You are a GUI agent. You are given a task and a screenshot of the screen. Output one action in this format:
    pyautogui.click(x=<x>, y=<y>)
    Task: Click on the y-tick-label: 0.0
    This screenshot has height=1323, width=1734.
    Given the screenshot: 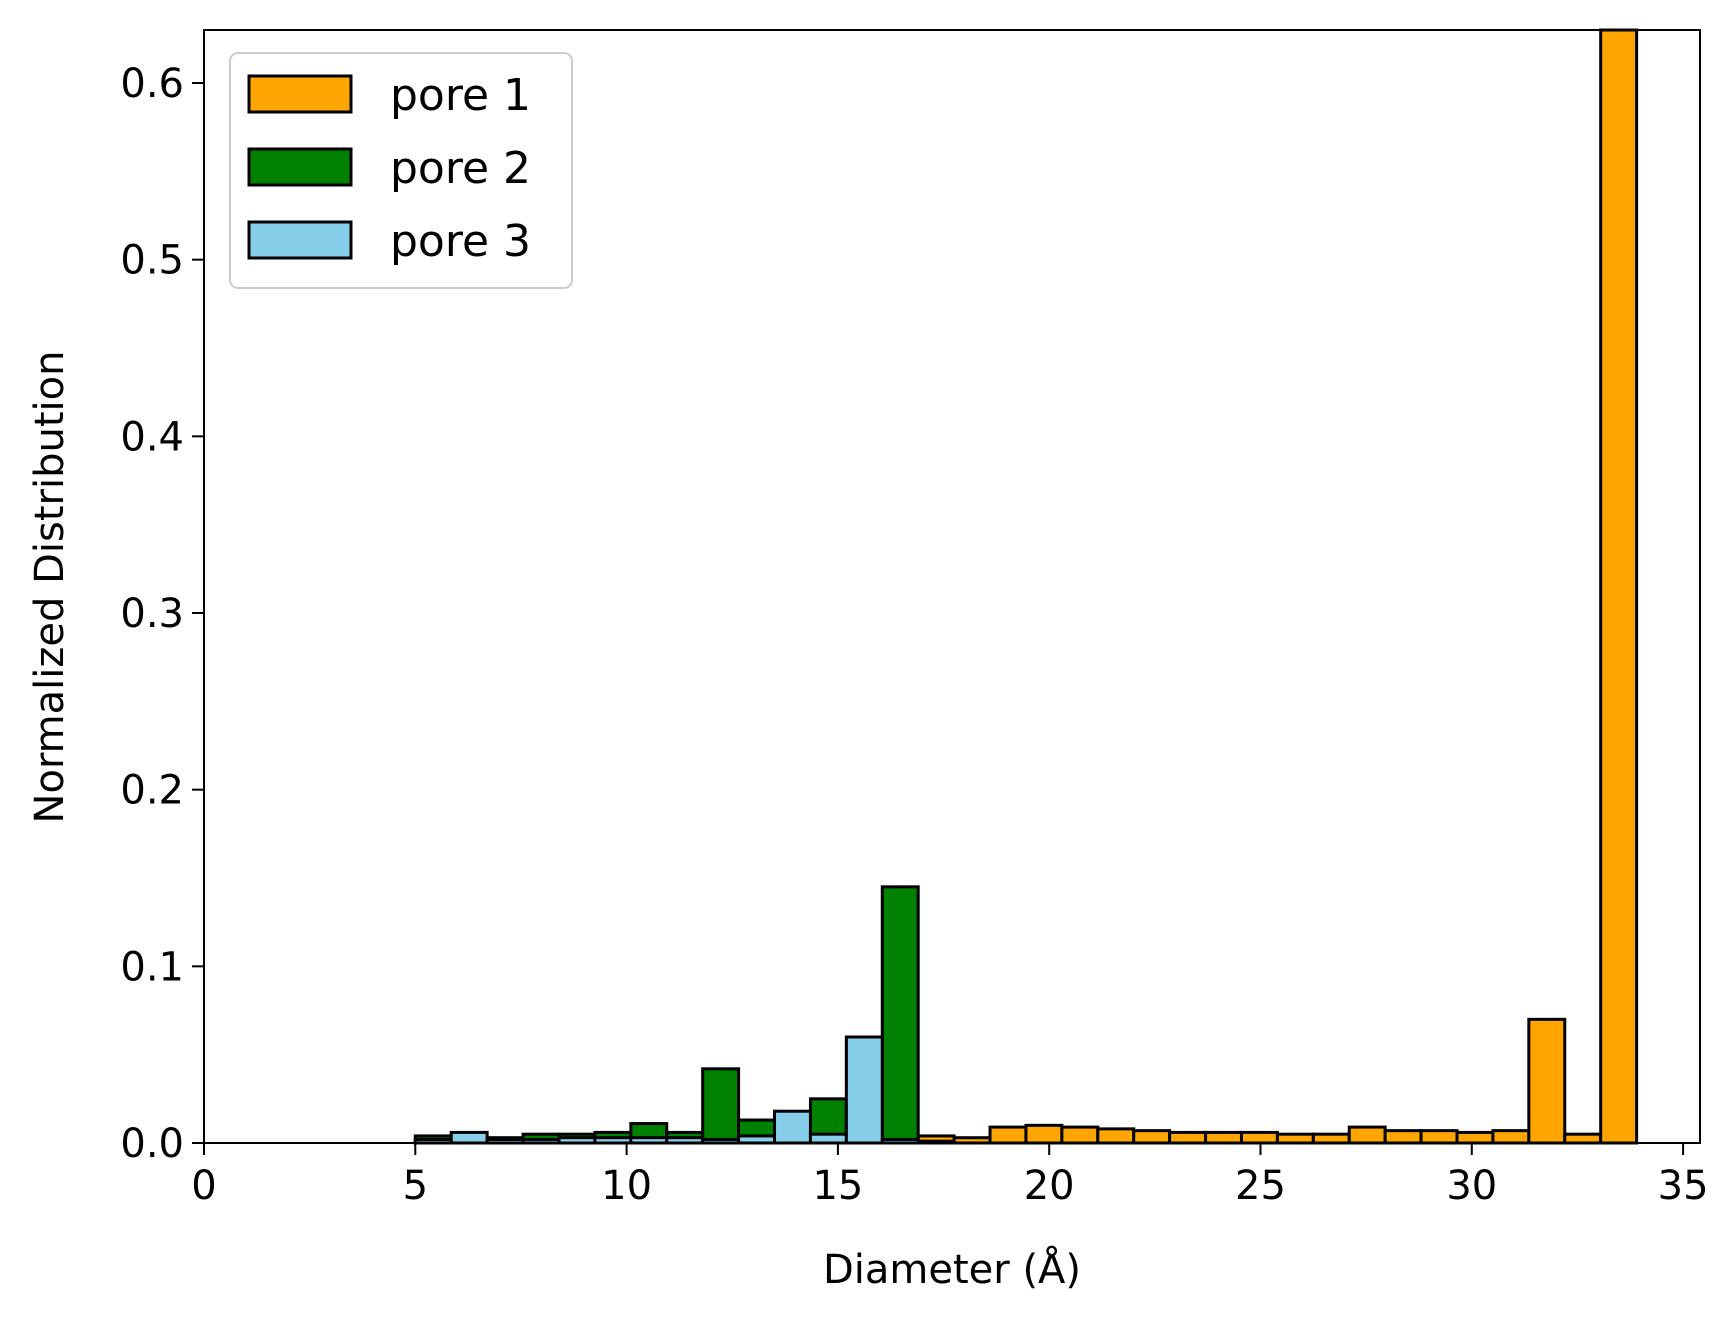 What is the action you would take?
    pyautogui.click(x=152, y=1144)
    